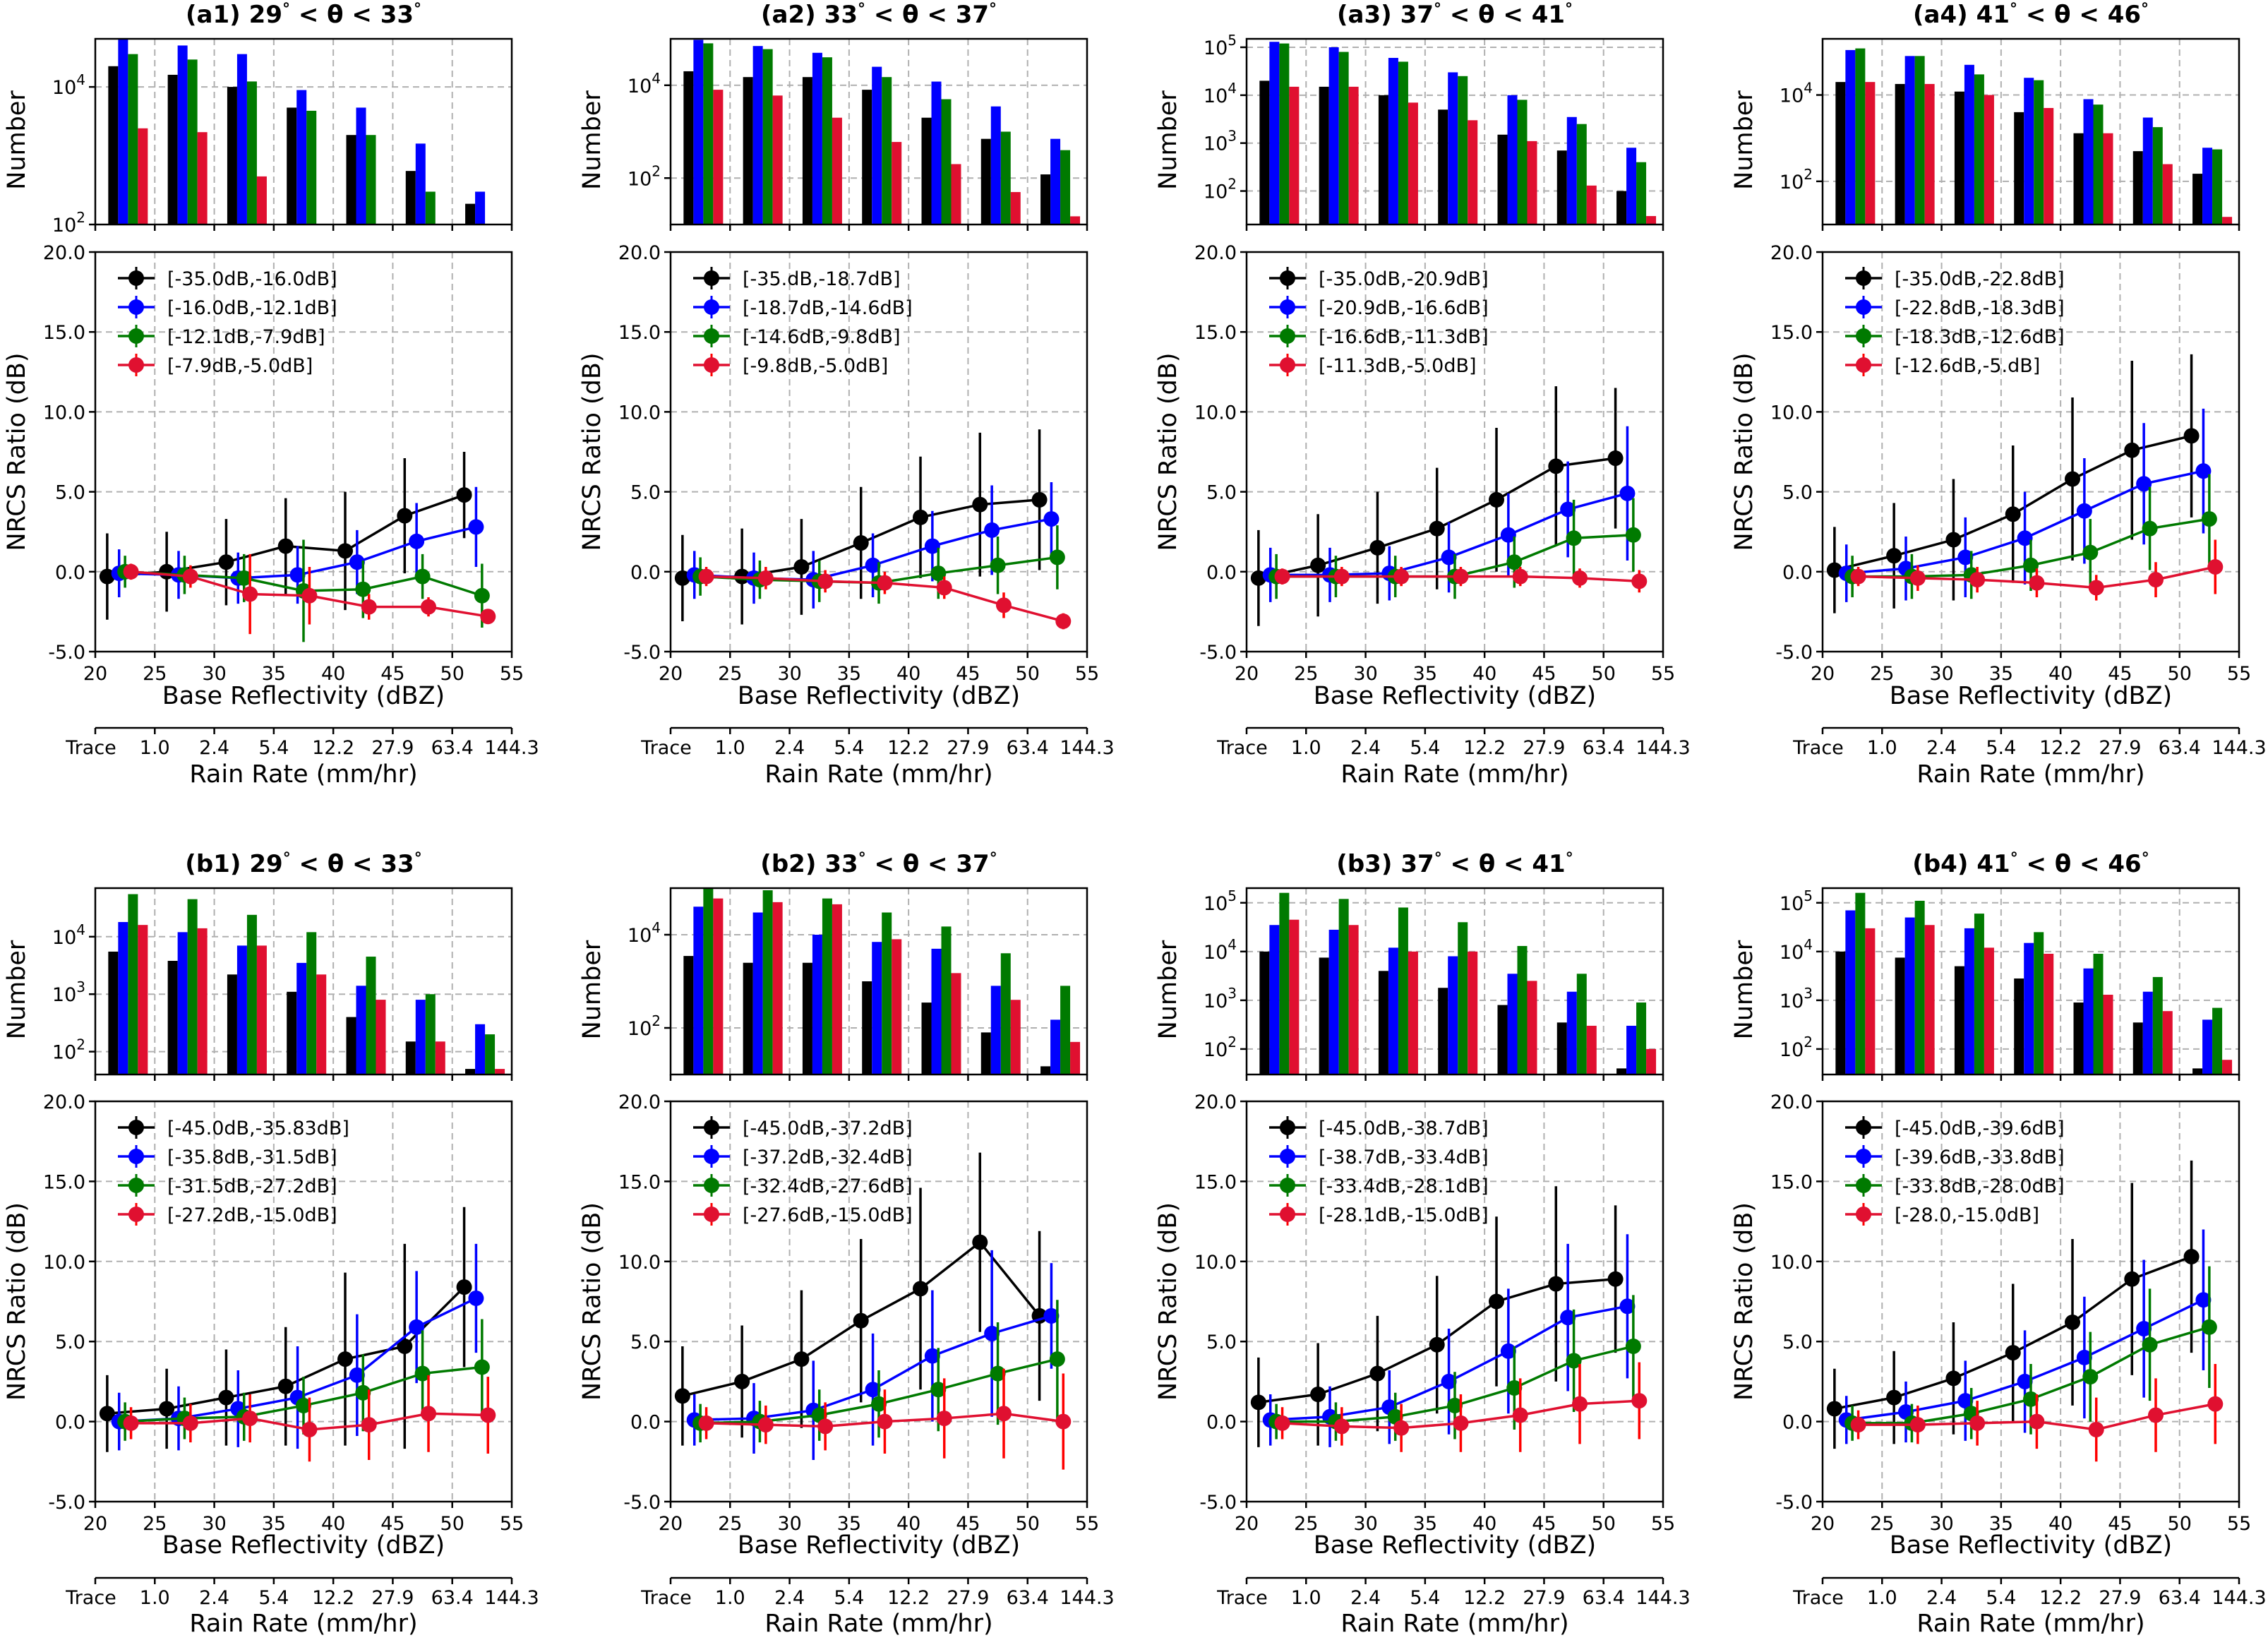 Image resolution: width=2268 pixels, height=1652 pixels. Describe the element at coordinates (2031, 696) in the screenshot. I see `reflectivity-xlabel: Base Reflectivity (dBZ)` at that location.